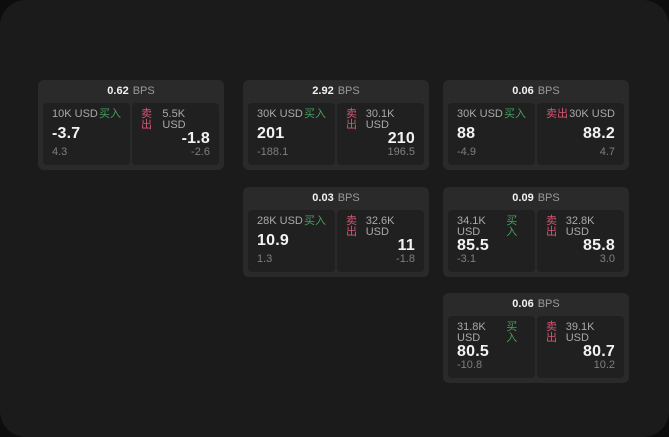 Image resolution: width=669 pixels, height=437 pixels. What do you see at coordinates (66, 133) in the screenshot?
I see `buy-price: -3.7` at bounding box center [66, 133].